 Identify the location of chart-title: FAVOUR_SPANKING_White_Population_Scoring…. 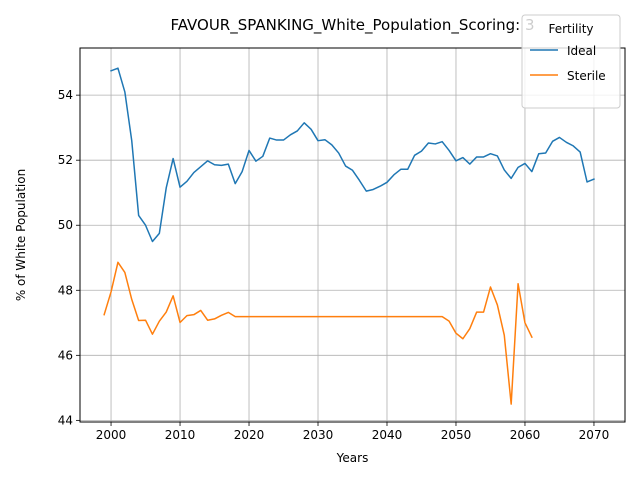
(352, 25).